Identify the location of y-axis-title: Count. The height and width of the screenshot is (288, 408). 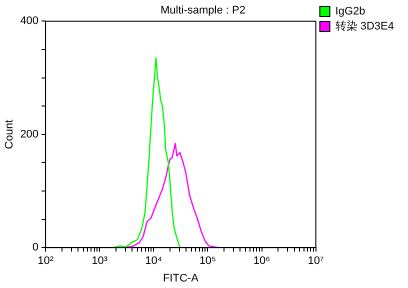
(10, 135).